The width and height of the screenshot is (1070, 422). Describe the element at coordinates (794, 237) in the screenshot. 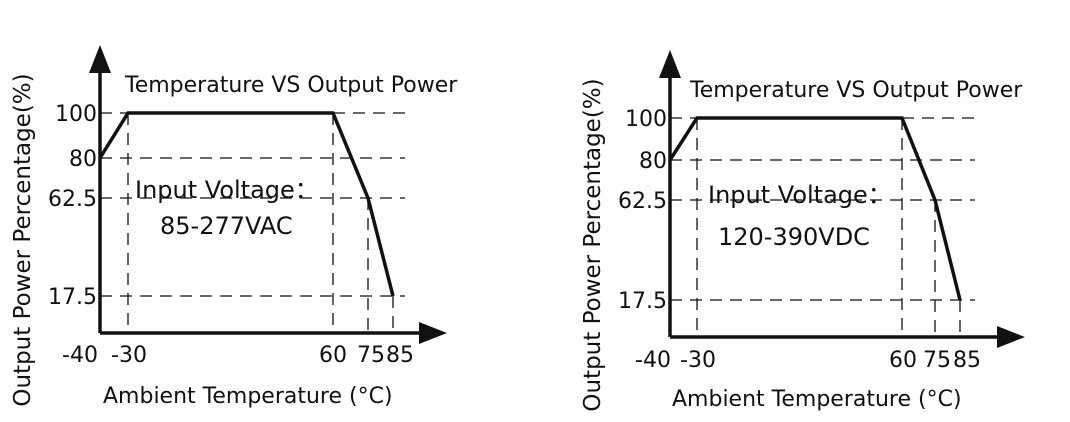

I see `input-voltage-value: 120-390VDC` at that location.